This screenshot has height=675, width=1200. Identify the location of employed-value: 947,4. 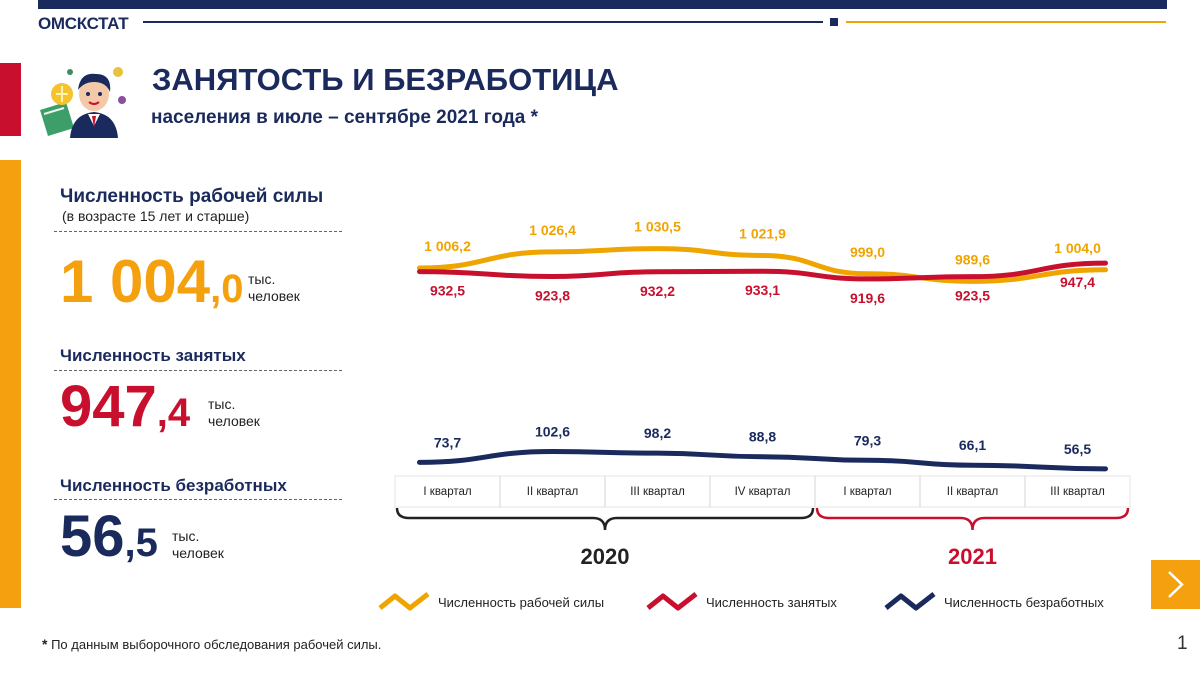
(125, 407).